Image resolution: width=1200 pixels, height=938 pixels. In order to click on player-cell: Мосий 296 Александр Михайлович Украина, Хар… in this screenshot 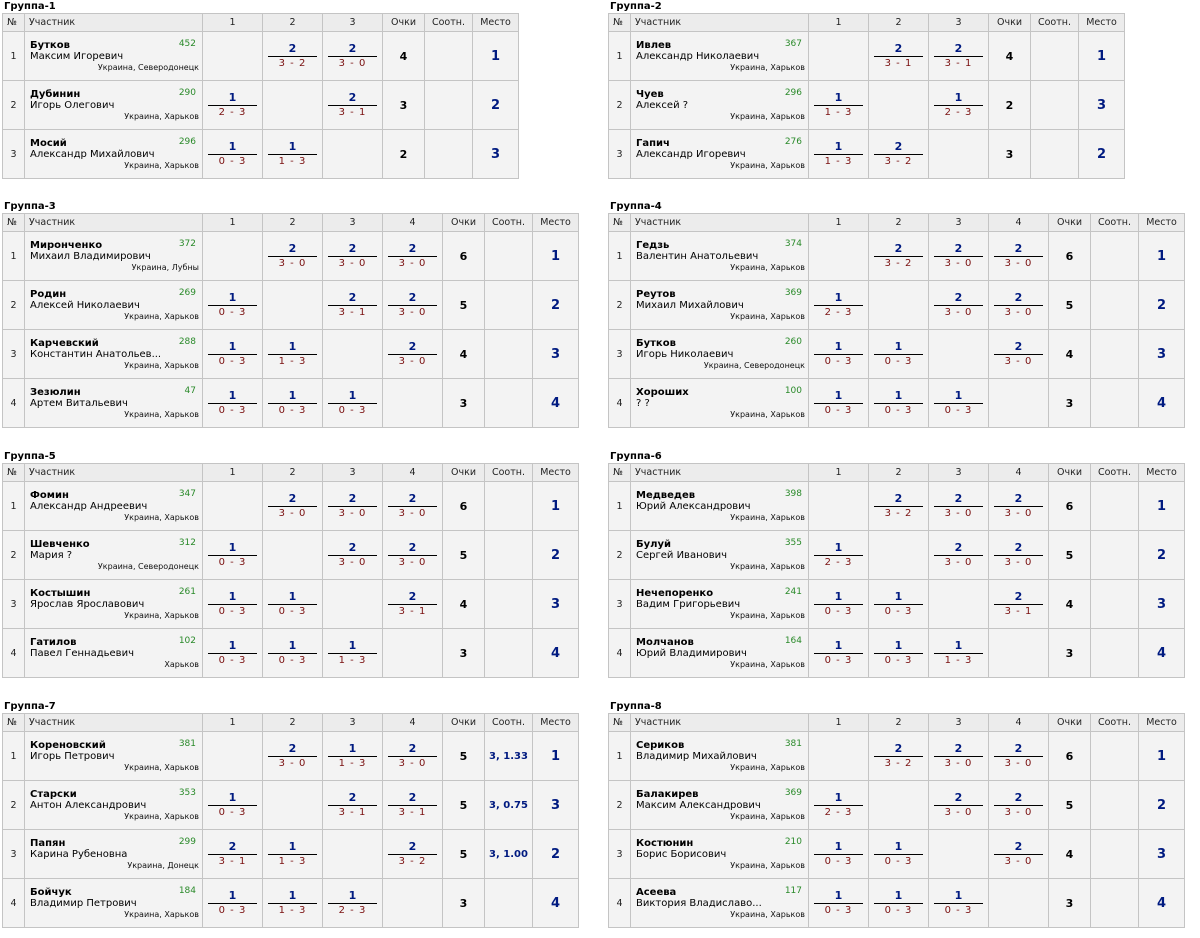, I will do `click(113, 154)`.